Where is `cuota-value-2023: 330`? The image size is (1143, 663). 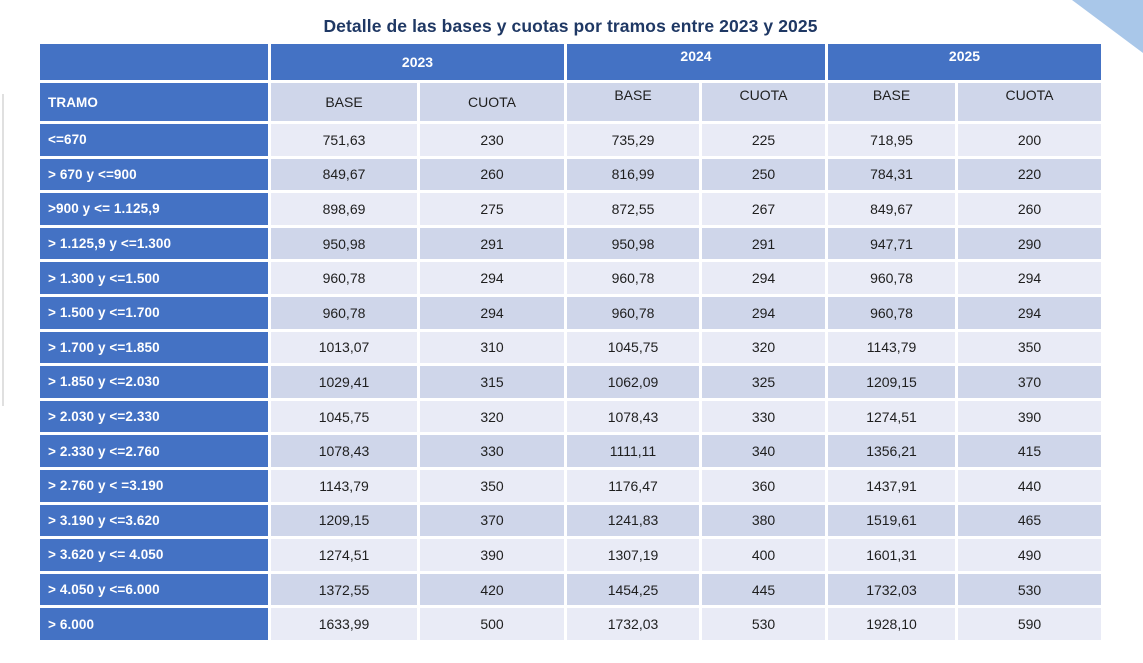
cuota-value-2023: 330 is located at coordinates (492, 451).